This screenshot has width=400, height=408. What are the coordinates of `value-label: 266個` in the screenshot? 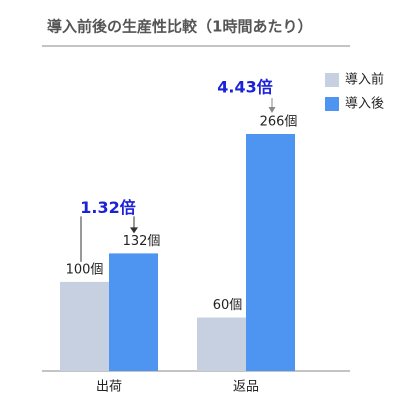 It's located at (279, 122).